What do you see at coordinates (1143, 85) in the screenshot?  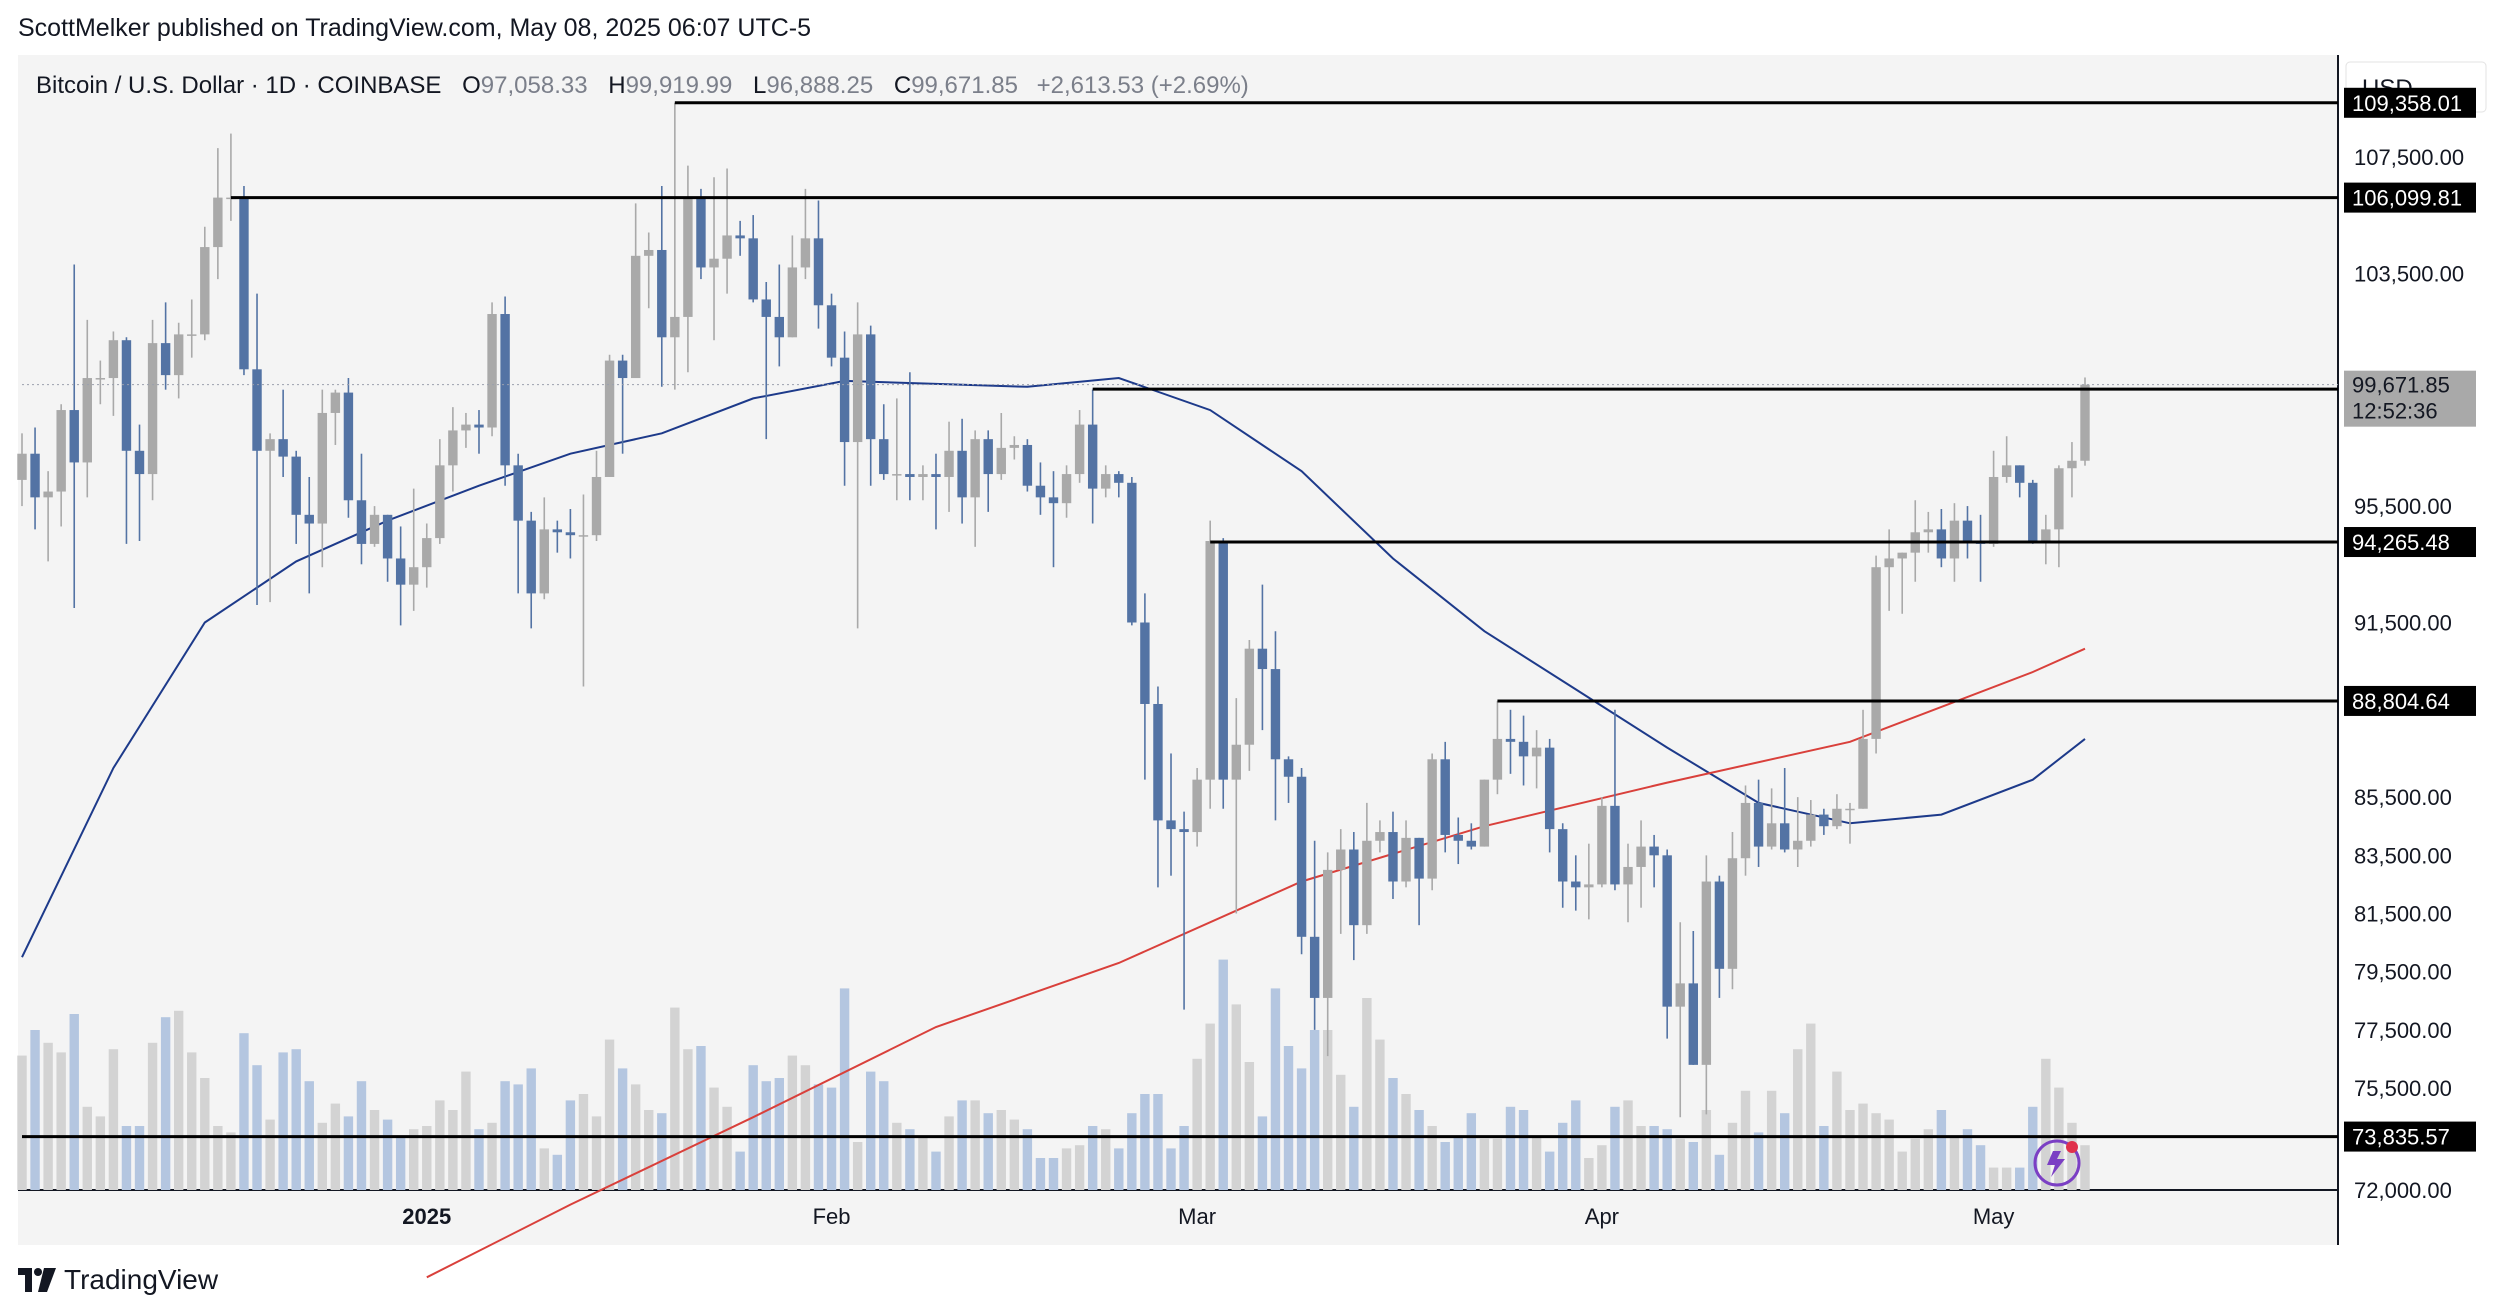 I see `legend-change: +2,613.53 (+2.69%)` at bounding box center [1143, 85].